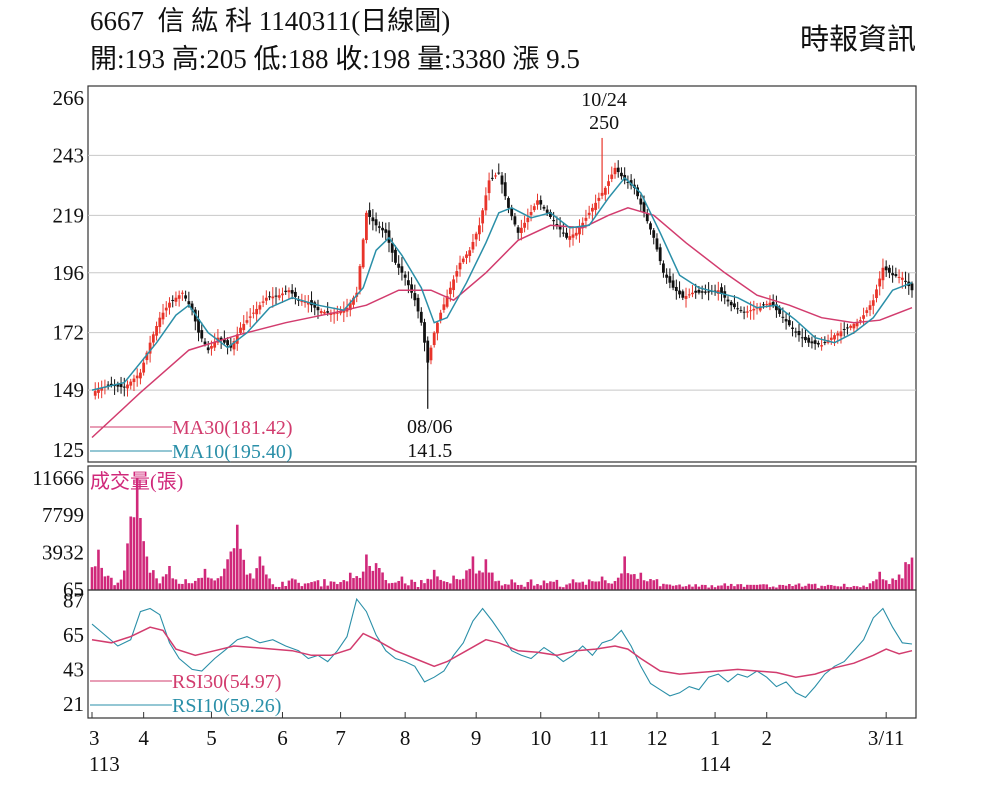 This screenshot has height=800, width=1000. I want to click on rsi-legend-label: RSI10(59.26), so click(226, 706).